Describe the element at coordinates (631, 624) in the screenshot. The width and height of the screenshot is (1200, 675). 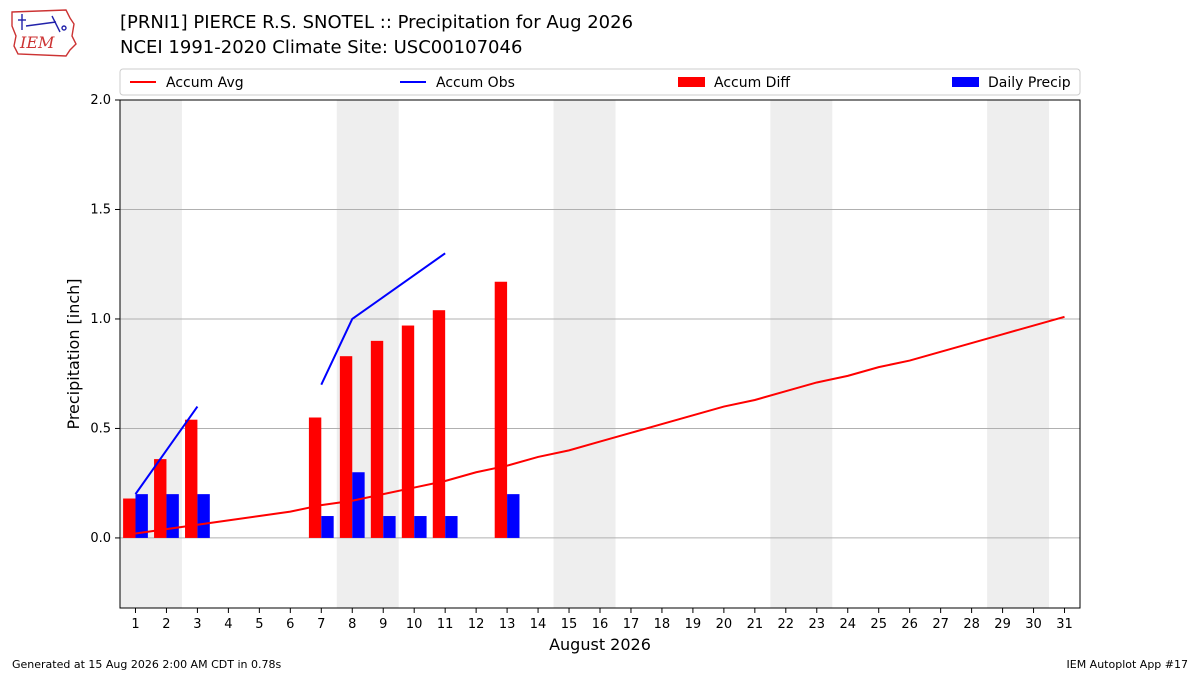
I see `x-tick-label: 17` at that location.